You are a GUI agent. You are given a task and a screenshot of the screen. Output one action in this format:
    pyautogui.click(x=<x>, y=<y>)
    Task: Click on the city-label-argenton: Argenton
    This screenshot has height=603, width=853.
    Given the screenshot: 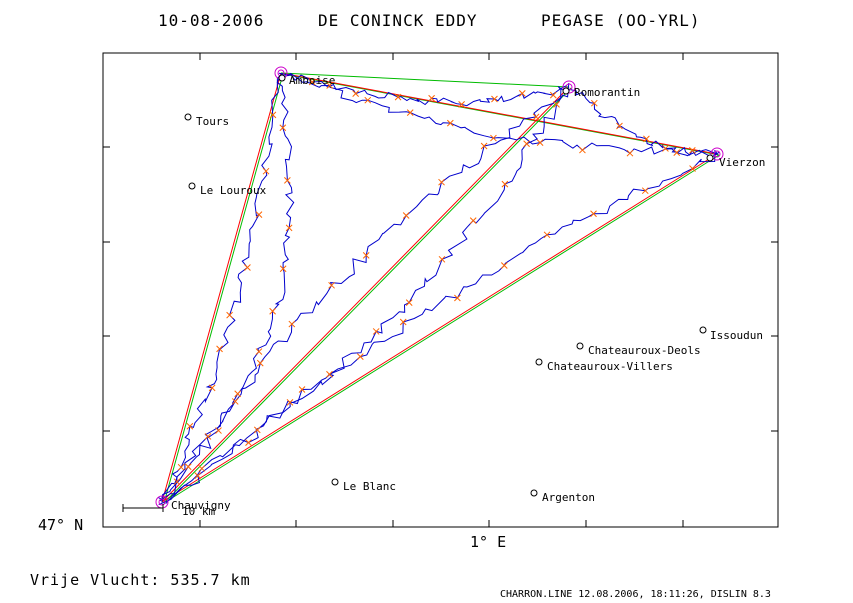 What is the action you would take?
    pyautogui.click(x=568, y=497)
    